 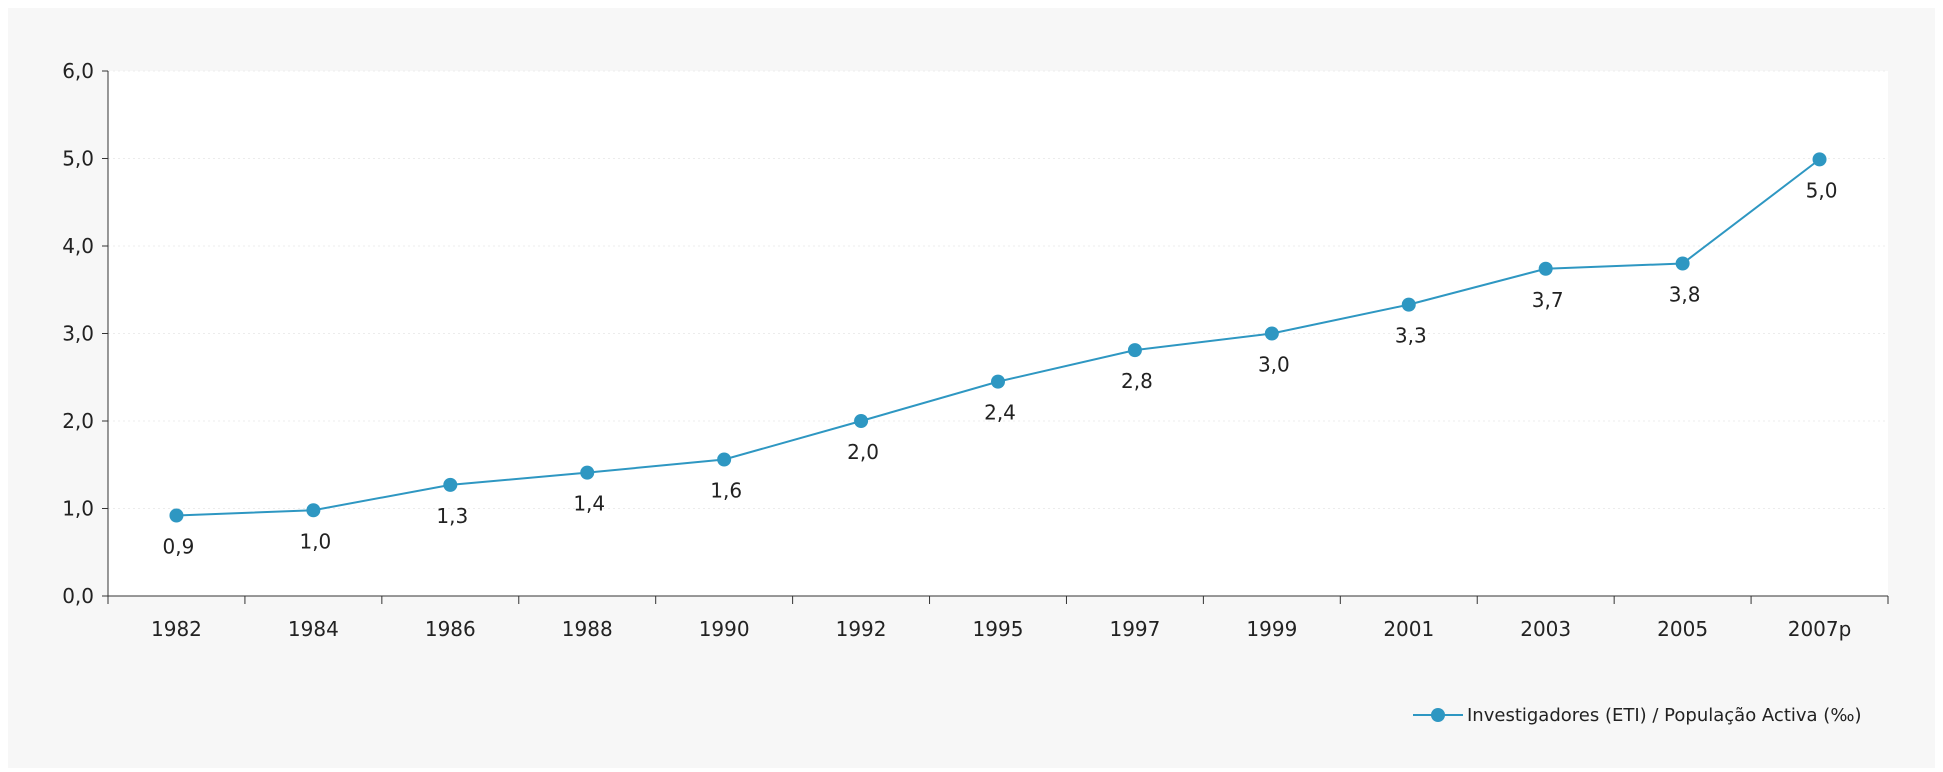 I want to click on data-label: 1,6, so click(x=726, y=491).